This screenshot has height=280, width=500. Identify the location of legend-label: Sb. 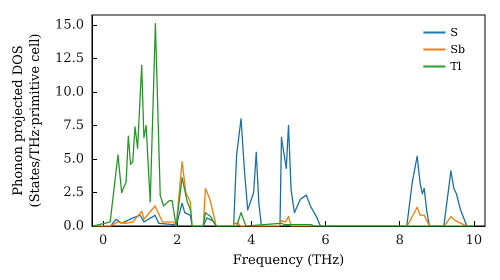
(457, 49).